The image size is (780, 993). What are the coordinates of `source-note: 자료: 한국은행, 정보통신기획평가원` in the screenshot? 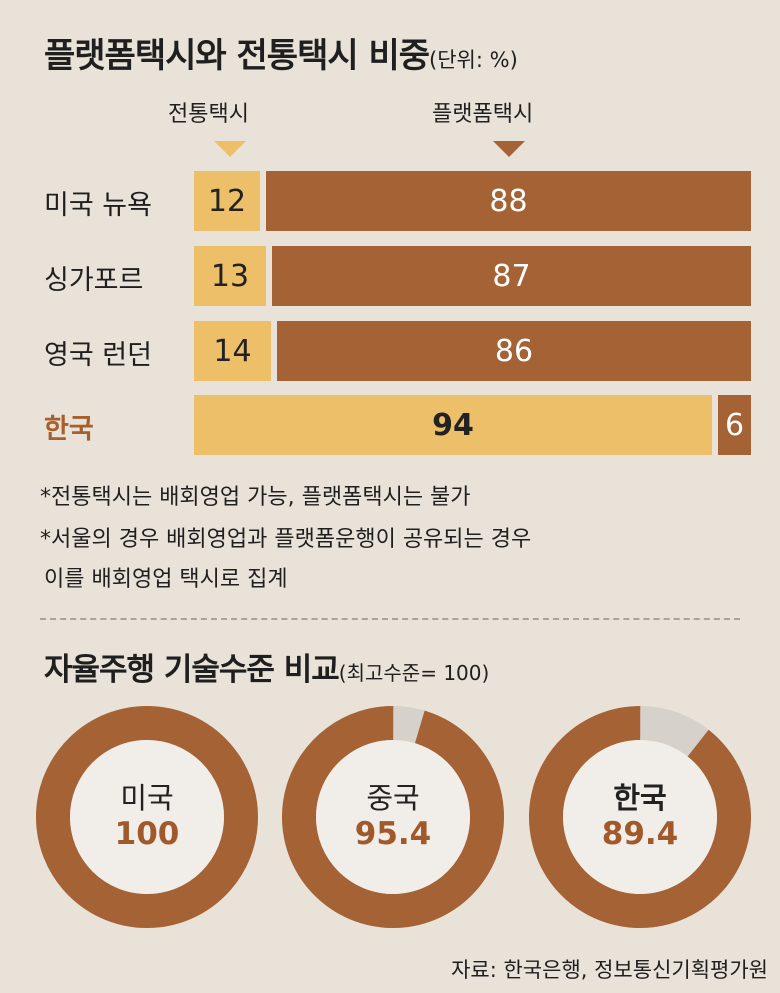 It's located at (609, 970).